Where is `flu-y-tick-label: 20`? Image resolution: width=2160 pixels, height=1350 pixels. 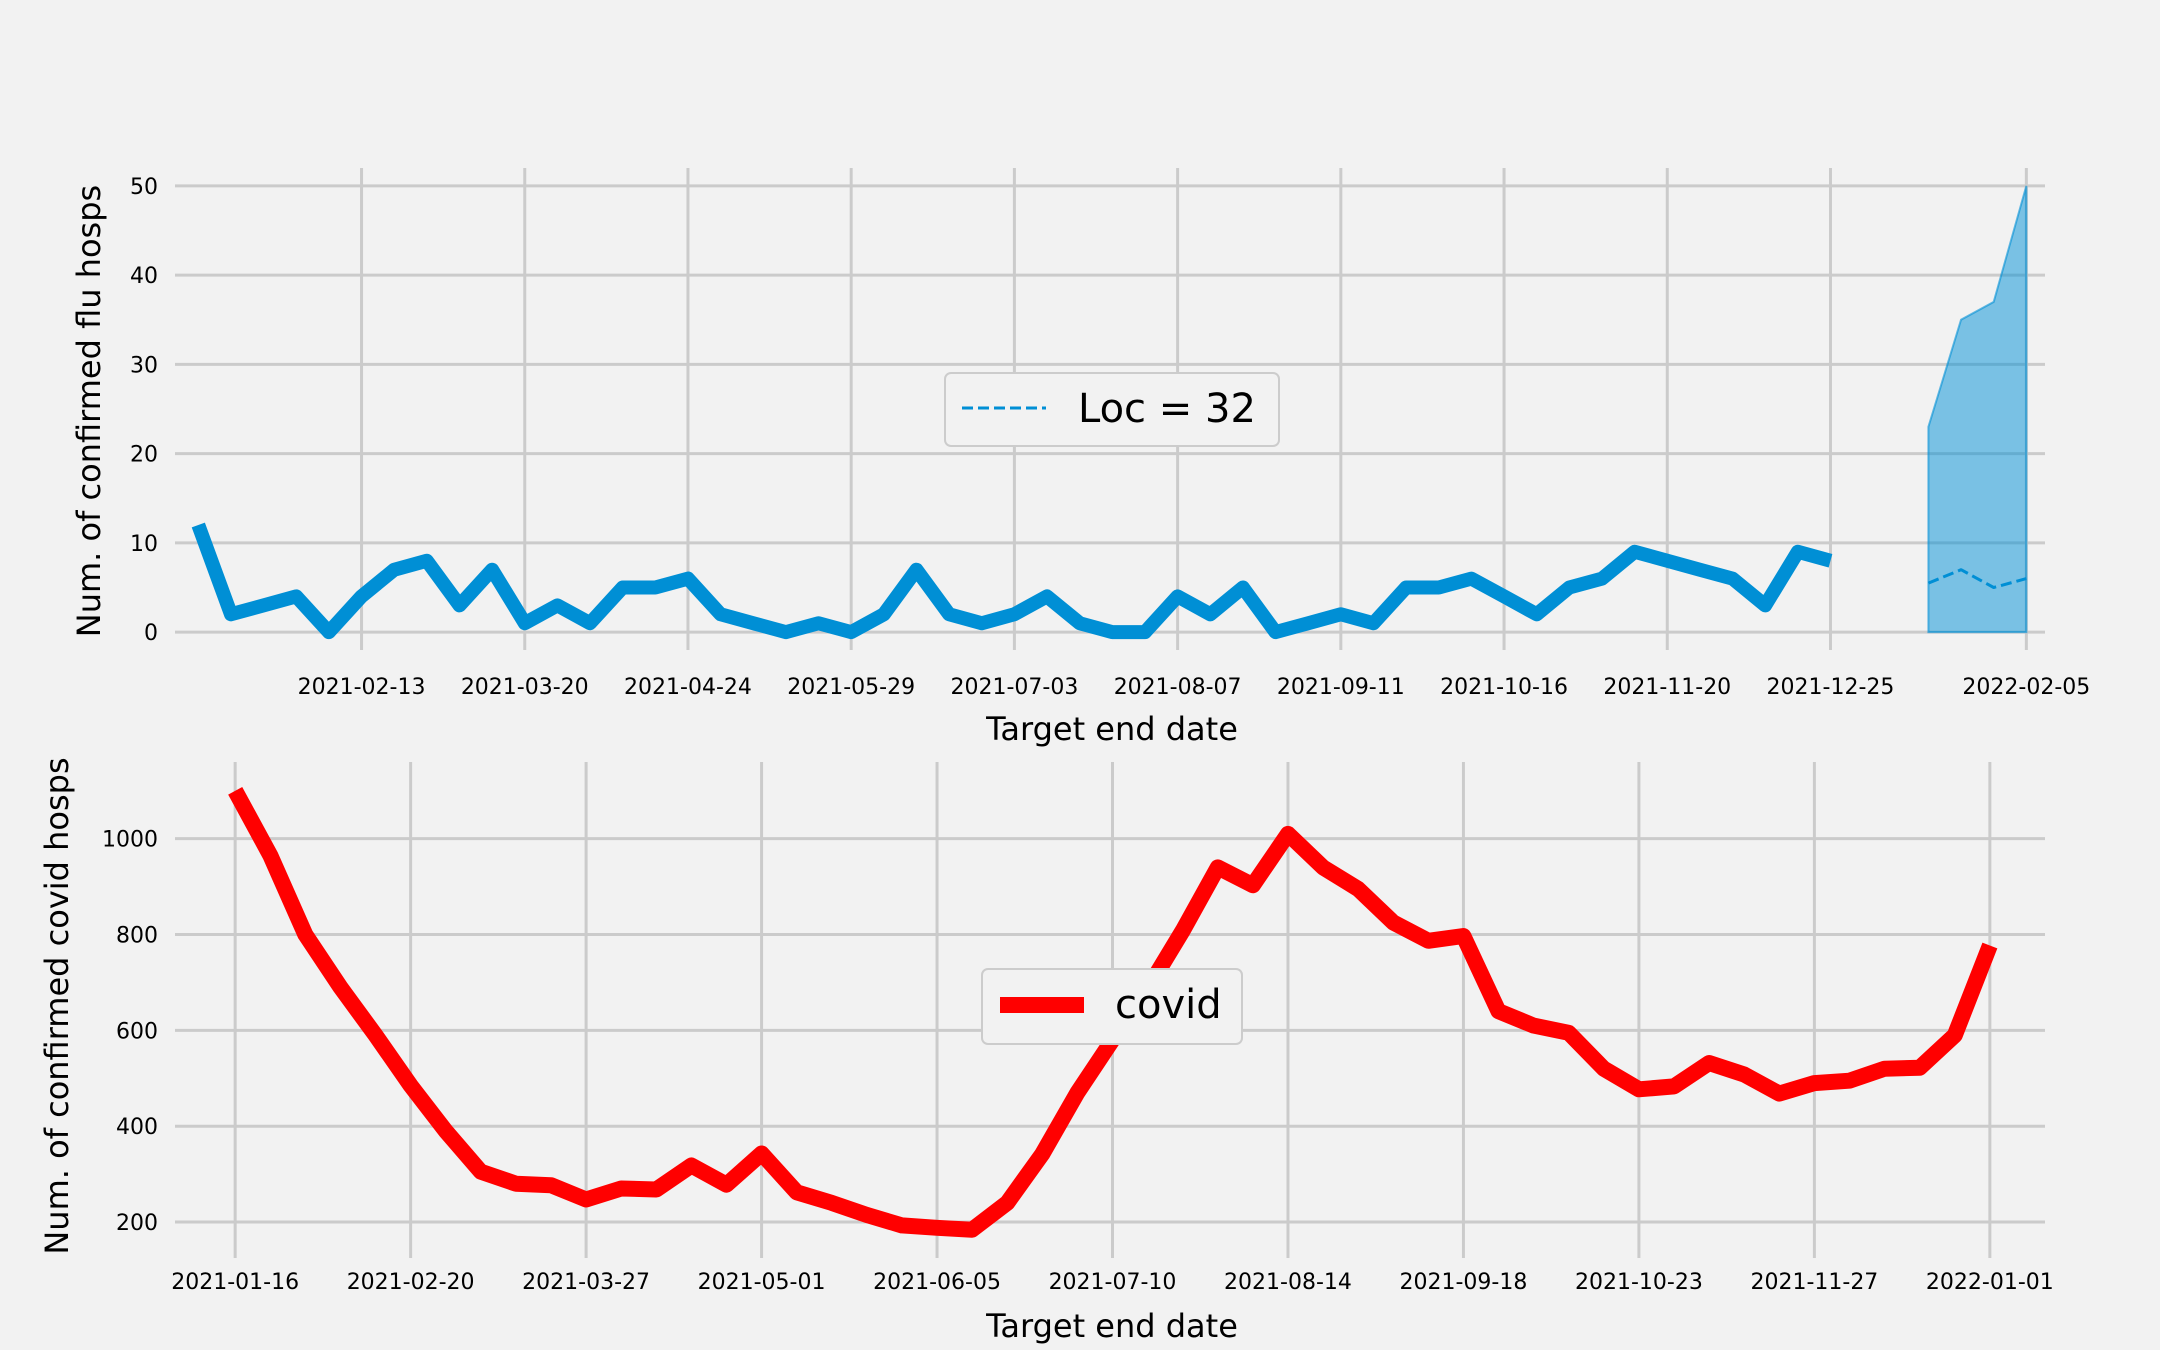
flu-y-tick-label: 20 is located at coordinates (144, 455).